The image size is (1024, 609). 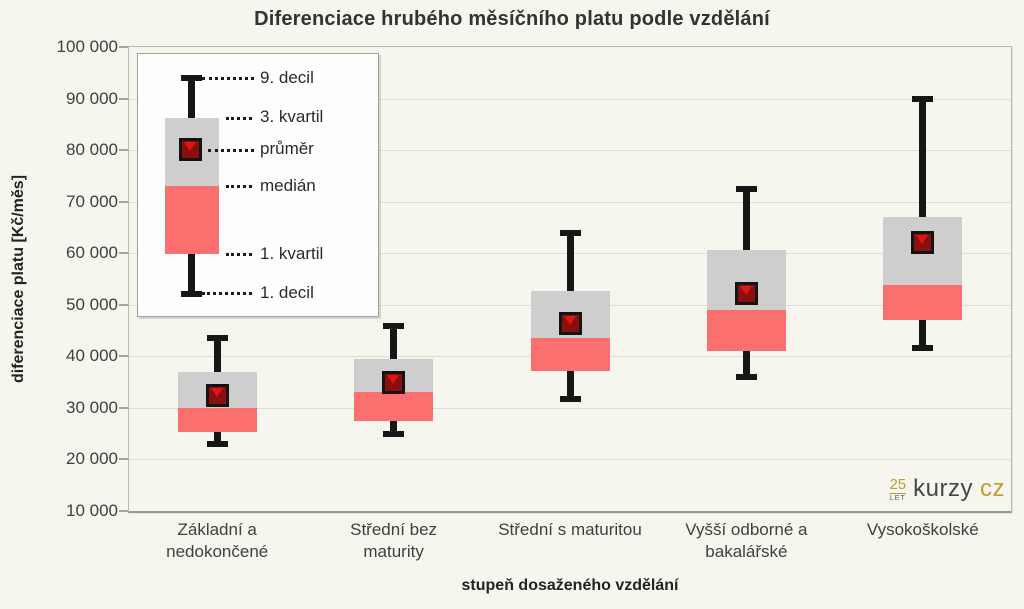 What do you see at coordinates (287, 292) in the screenshot?
I see `legend-item-decil1: 1. decil` at bounding box center [287, 292].